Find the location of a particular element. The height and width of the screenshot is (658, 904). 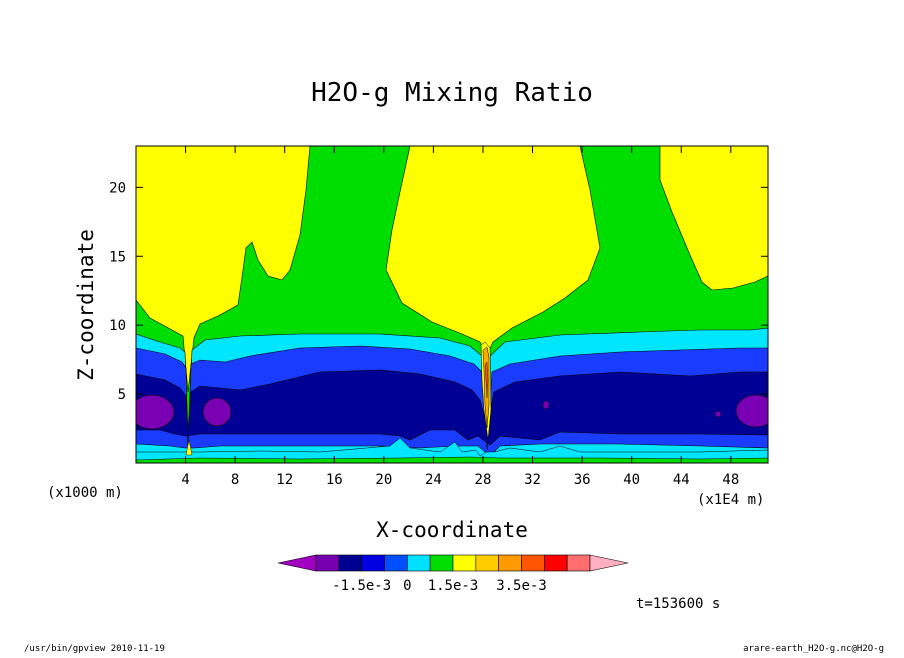

core-purple-small-b is located at coordinates (718, 414).